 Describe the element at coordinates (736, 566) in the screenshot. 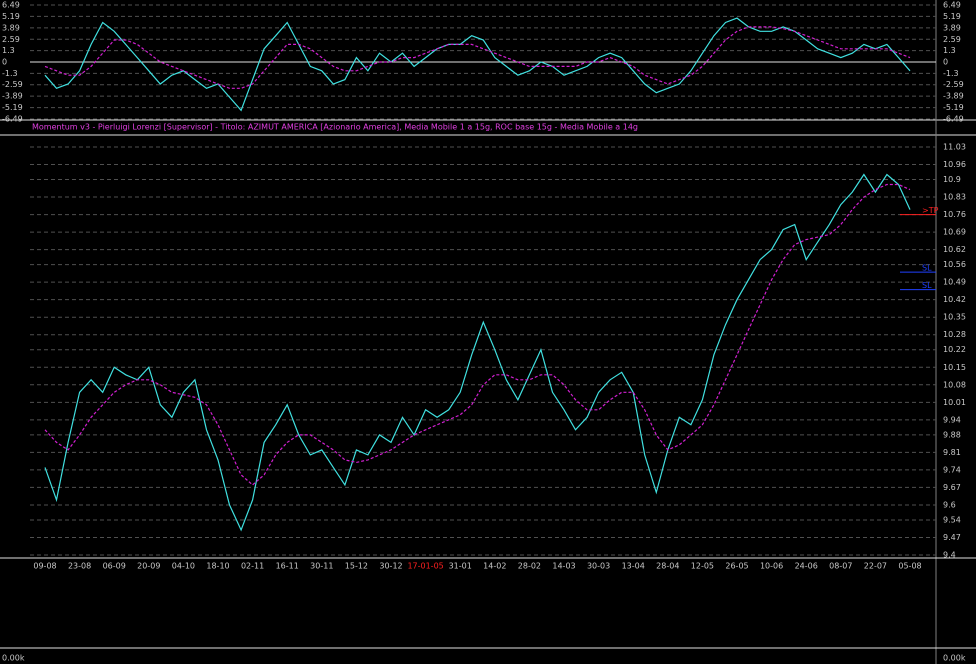

I see `x-tick-label: 26-05` at that location.